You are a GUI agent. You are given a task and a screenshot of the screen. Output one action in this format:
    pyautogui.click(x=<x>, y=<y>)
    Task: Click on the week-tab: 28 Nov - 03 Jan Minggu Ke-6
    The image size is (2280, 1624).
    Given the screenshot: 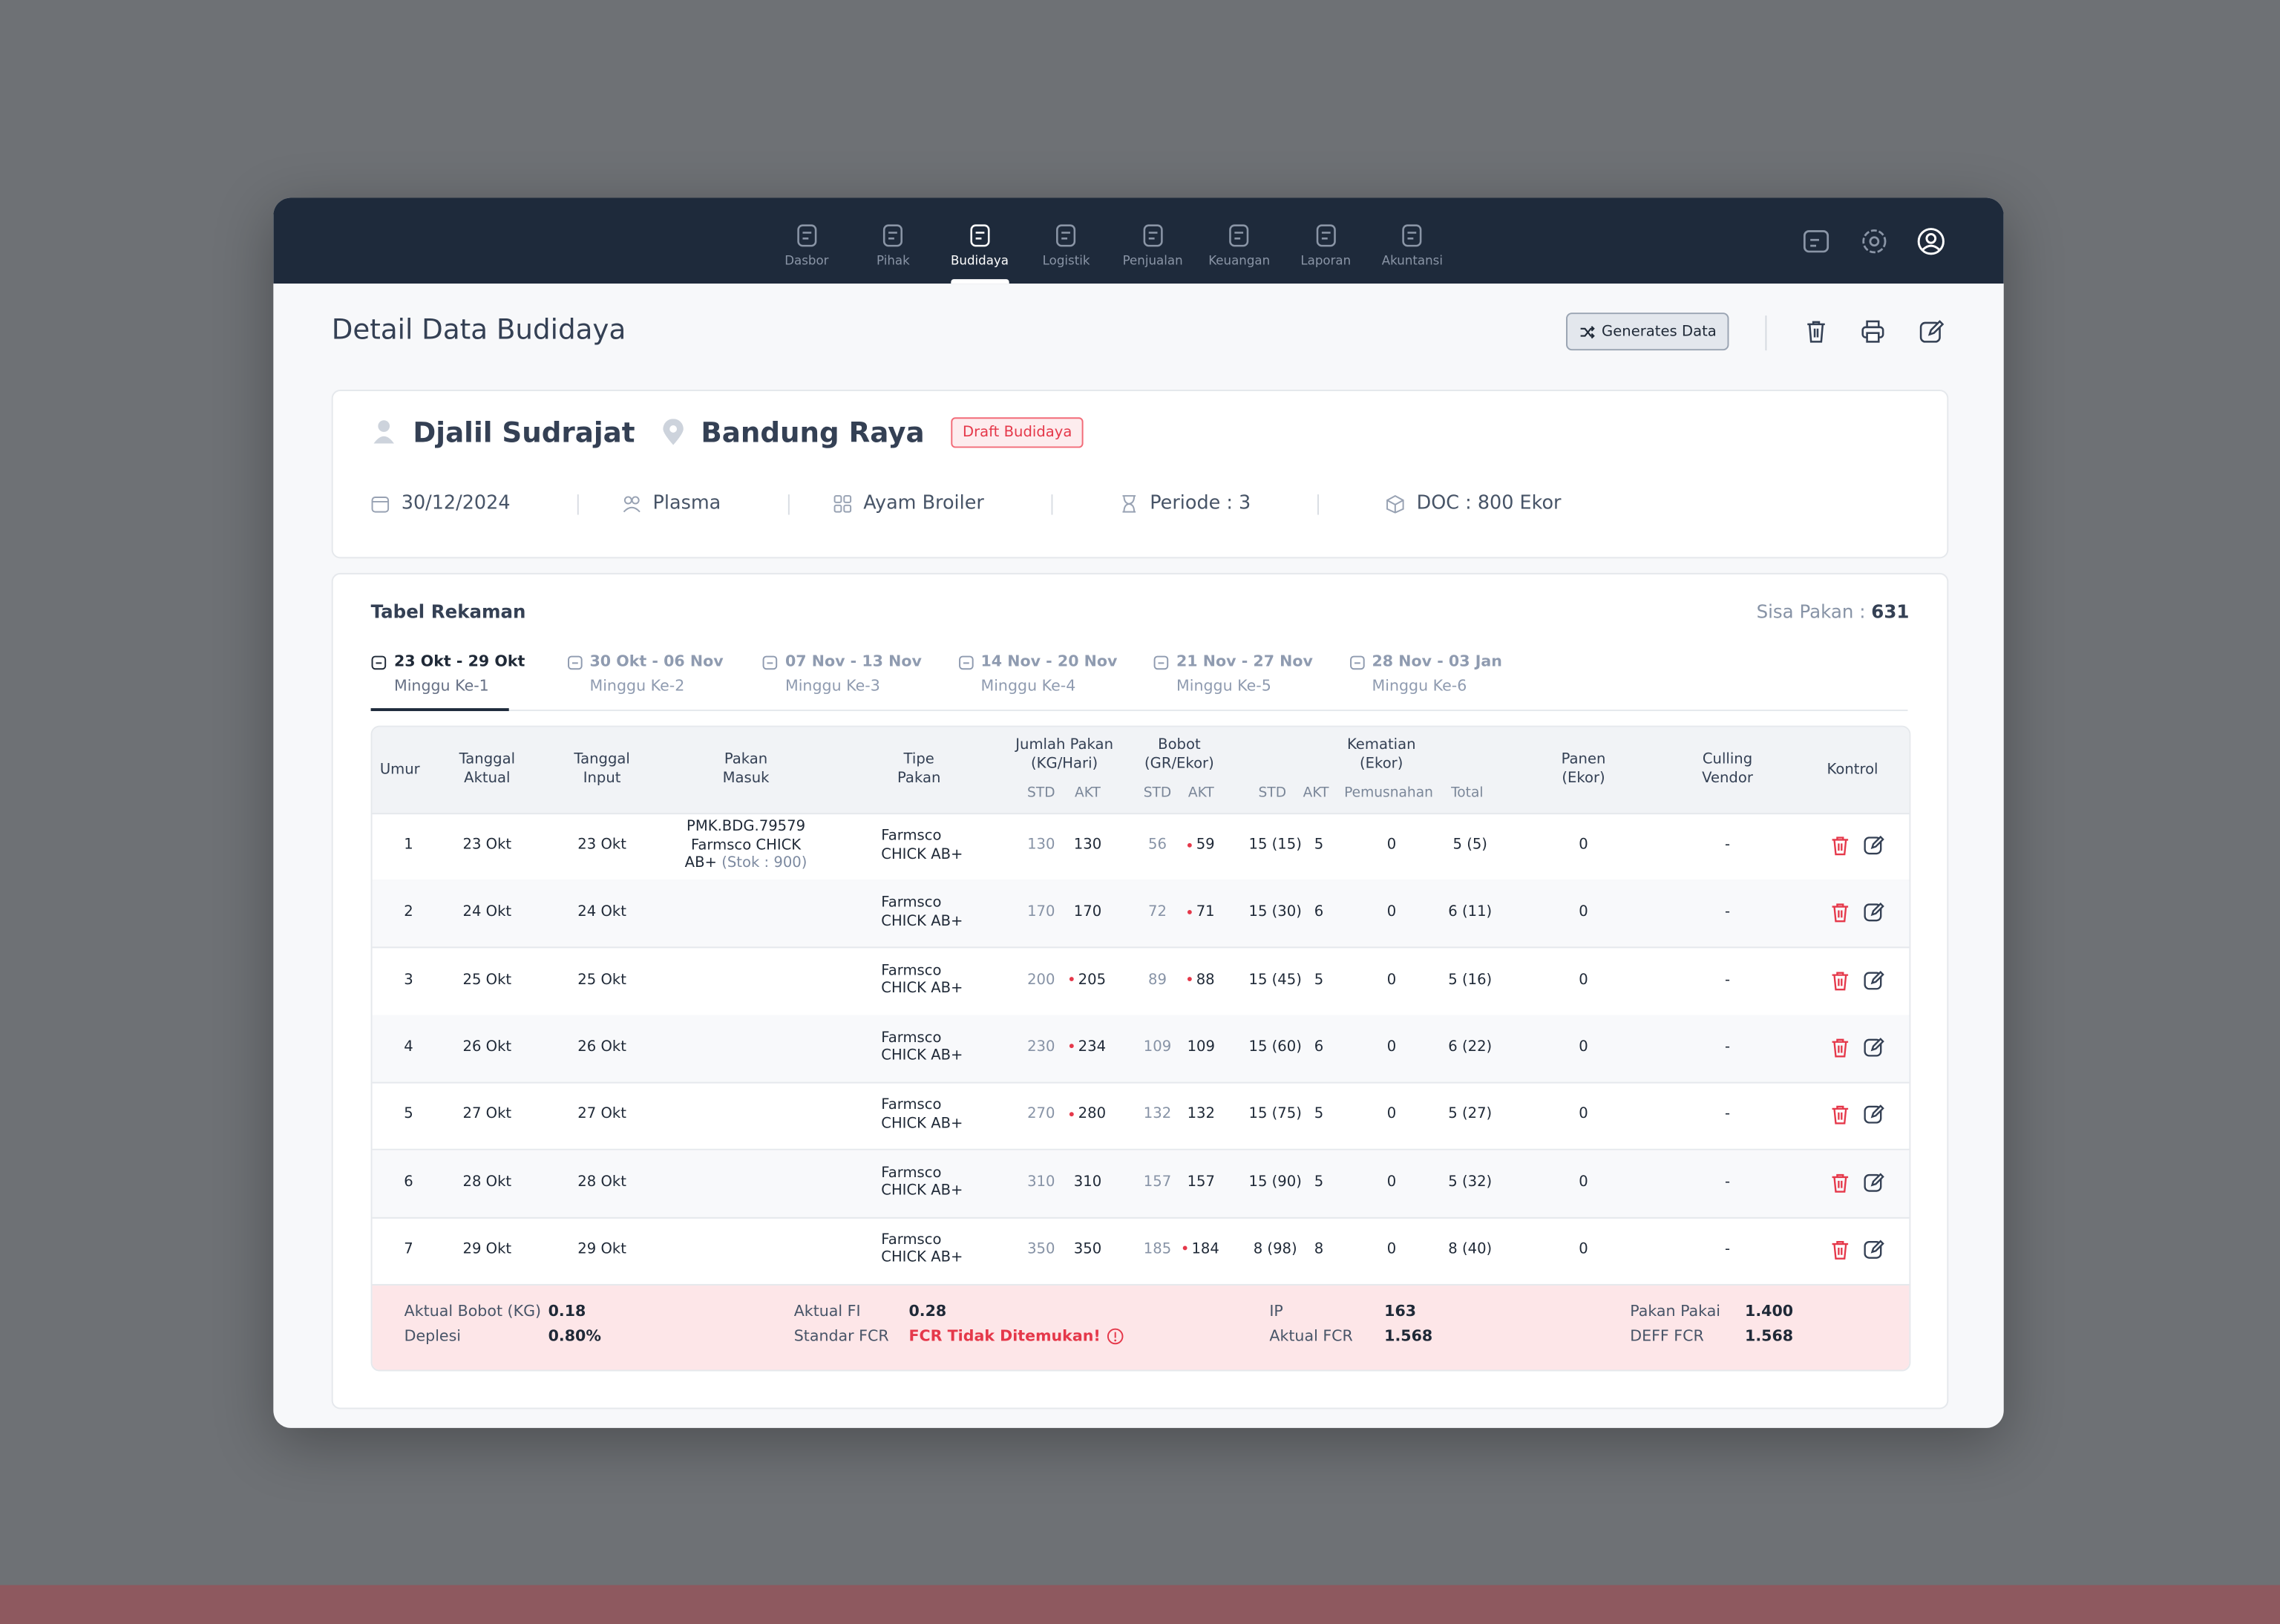 What is the action you would take?
    pyautogui.click(x=1436, y=674)
    